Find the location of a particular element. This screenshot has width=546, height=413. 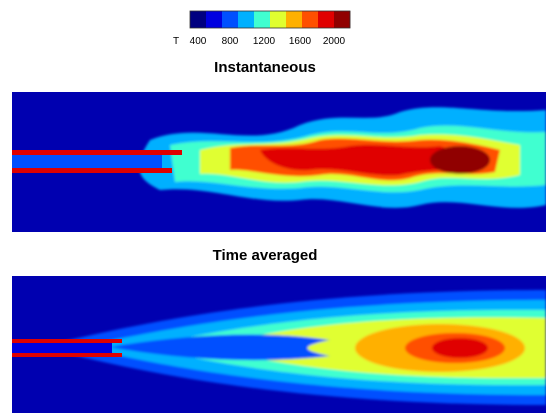

colorbar-tick: 400 is located at coordinates (198, 41).